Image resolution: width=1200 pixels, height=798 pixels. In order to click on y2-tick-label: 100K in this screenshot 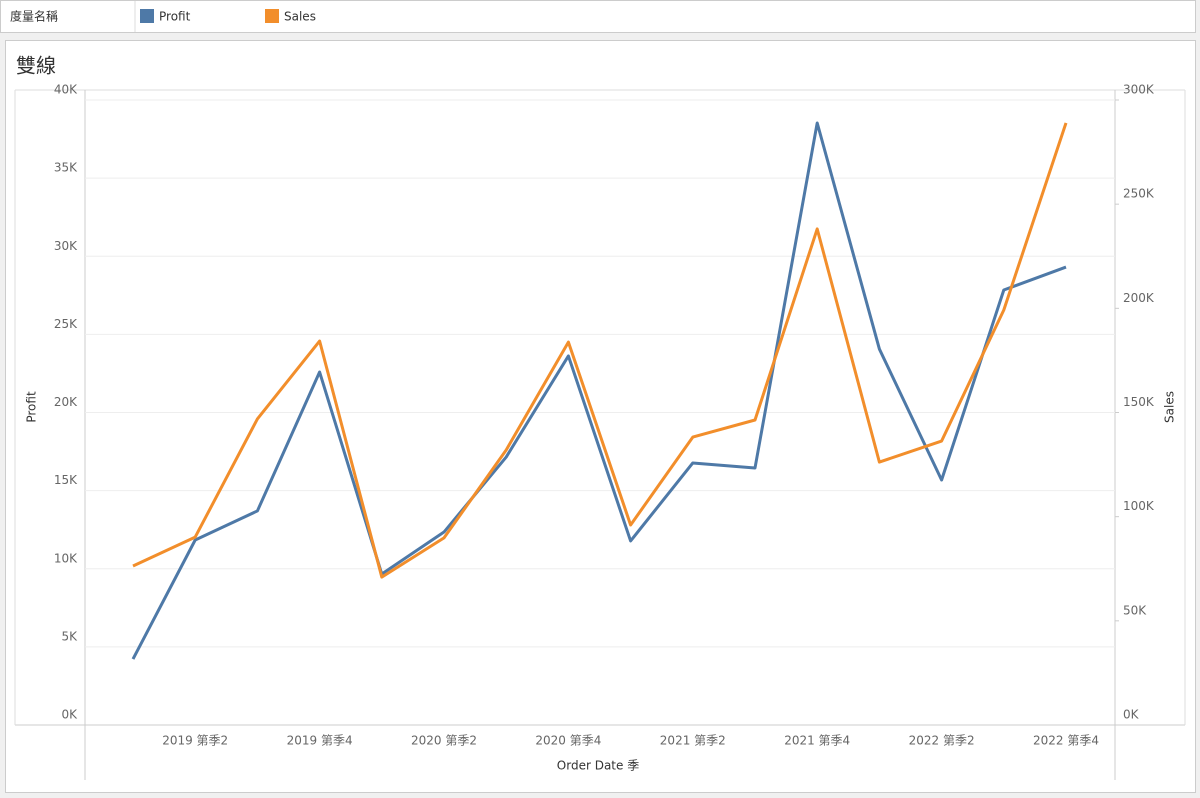, I will do `click(1139, 506)`.